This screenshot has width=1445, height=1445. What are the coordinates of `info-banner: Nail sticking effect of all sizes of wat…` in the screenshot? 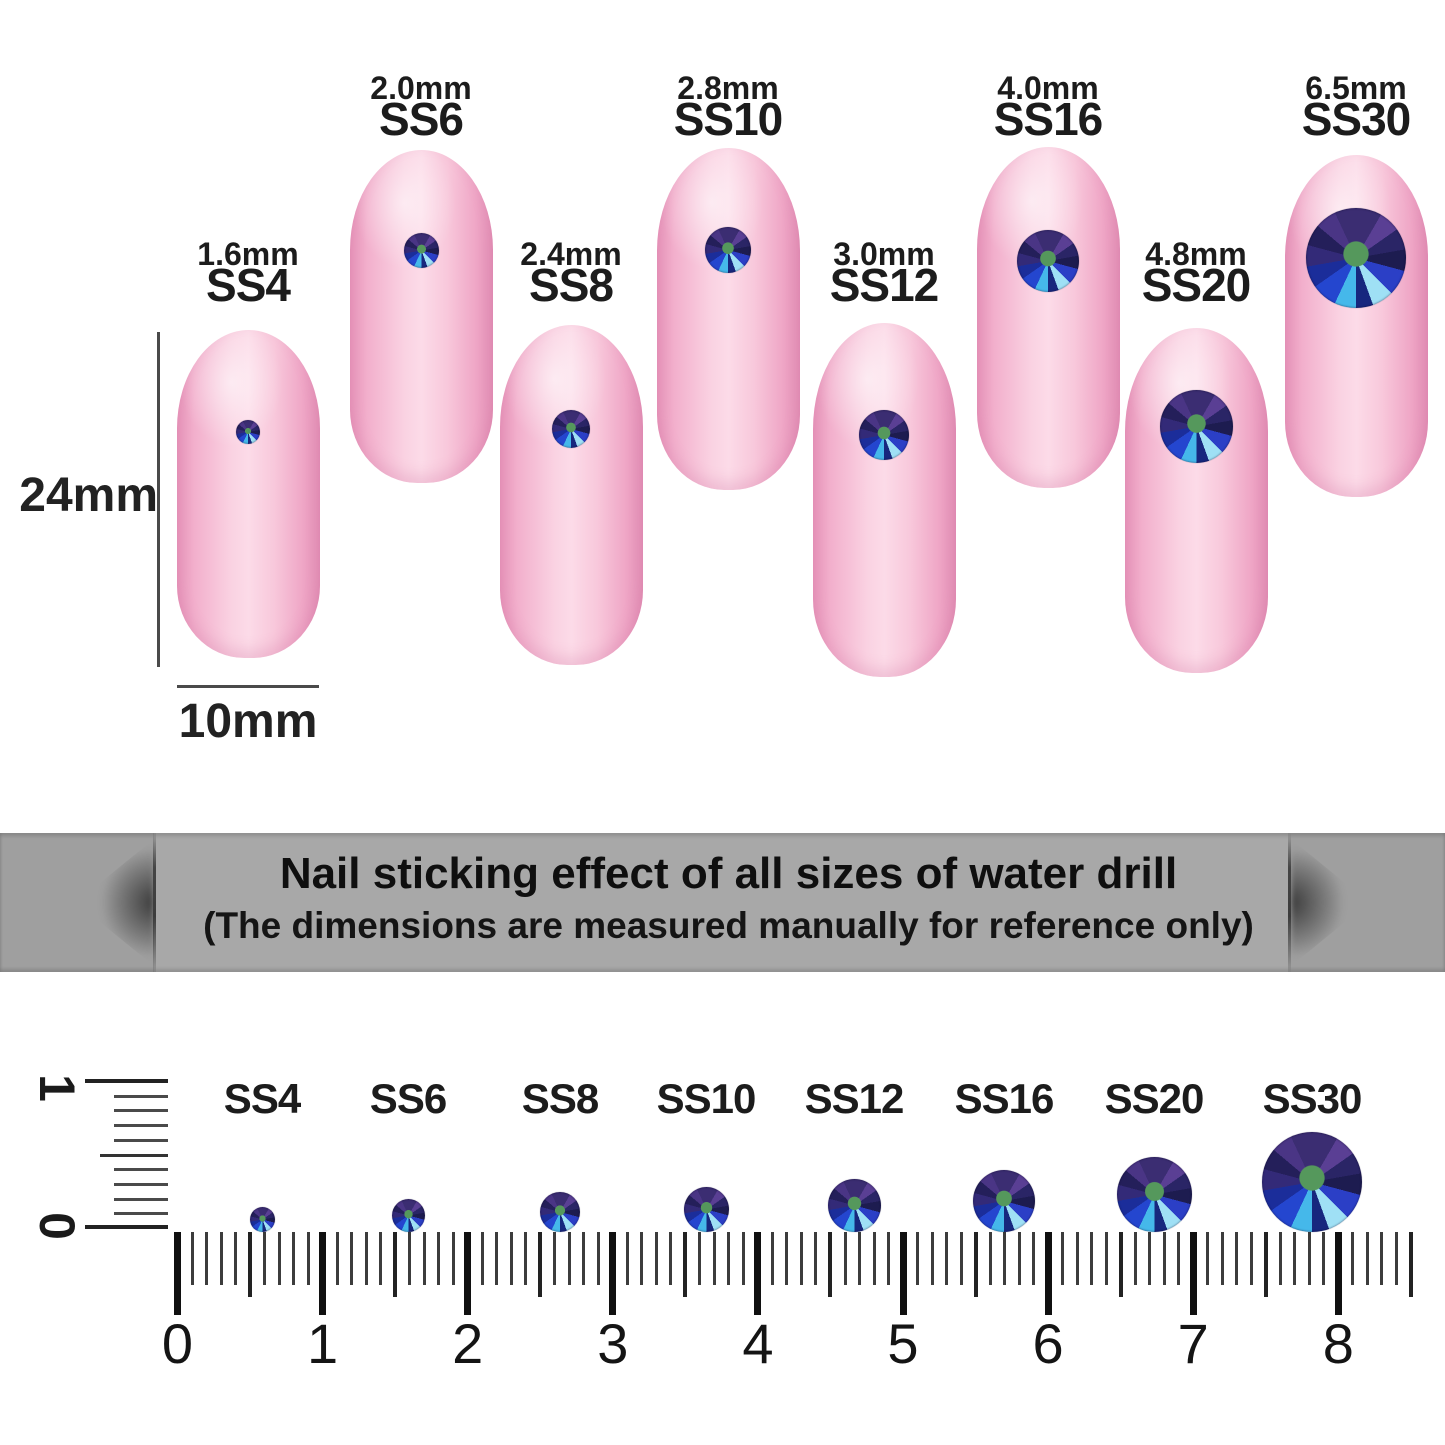 It's located at (722, 902).